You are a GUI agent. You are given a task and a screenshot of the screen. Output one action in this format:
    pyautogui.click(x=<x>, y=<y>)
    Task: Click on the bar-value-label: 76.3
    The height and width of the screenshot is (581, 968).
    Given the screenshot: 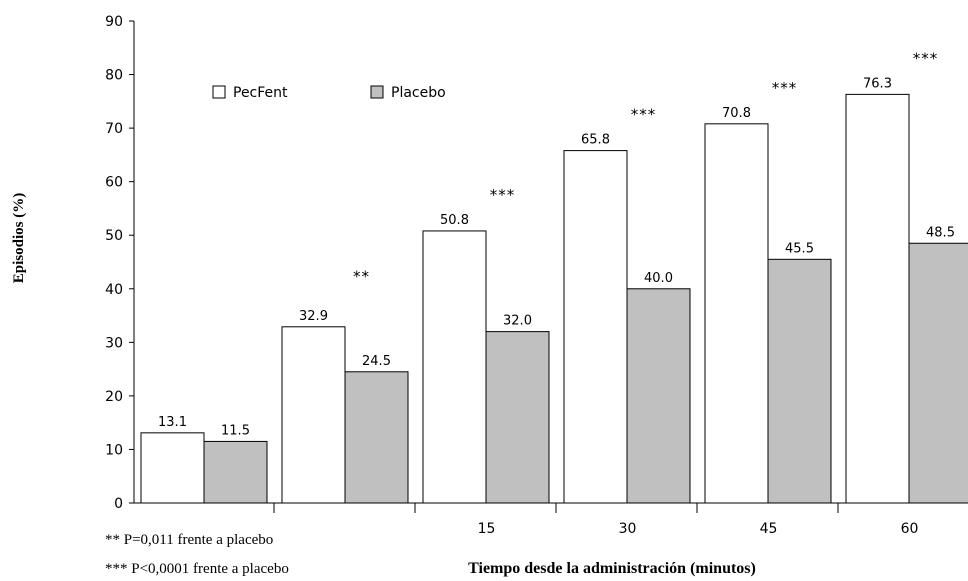 What is the action you would take?
    pyautogui.click(x=877, y=83)
    